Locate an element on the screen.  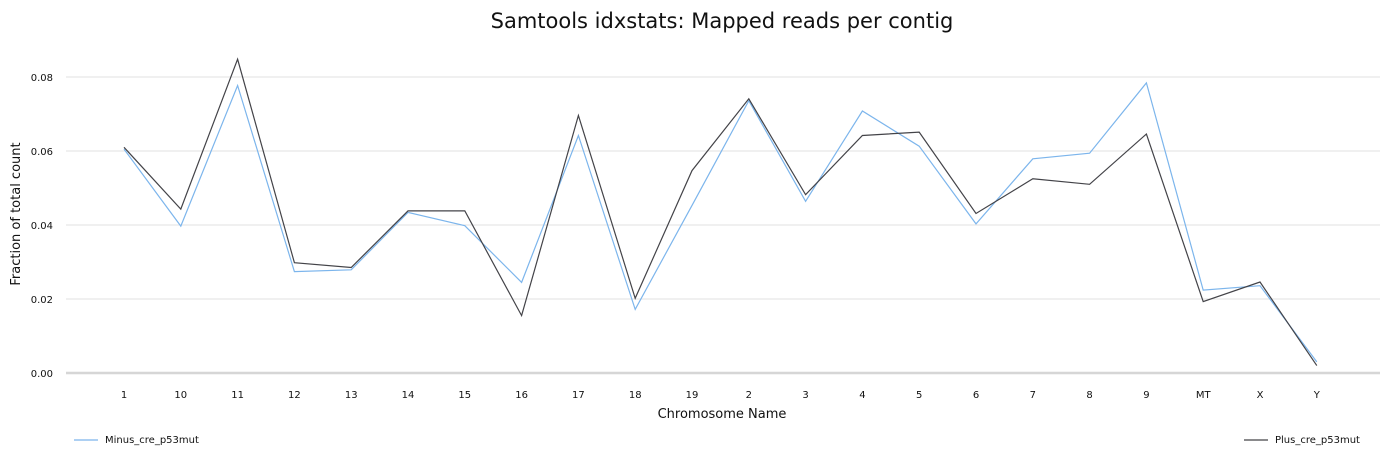
x-tick-label: 7 is located at coordinates (1033, 395).